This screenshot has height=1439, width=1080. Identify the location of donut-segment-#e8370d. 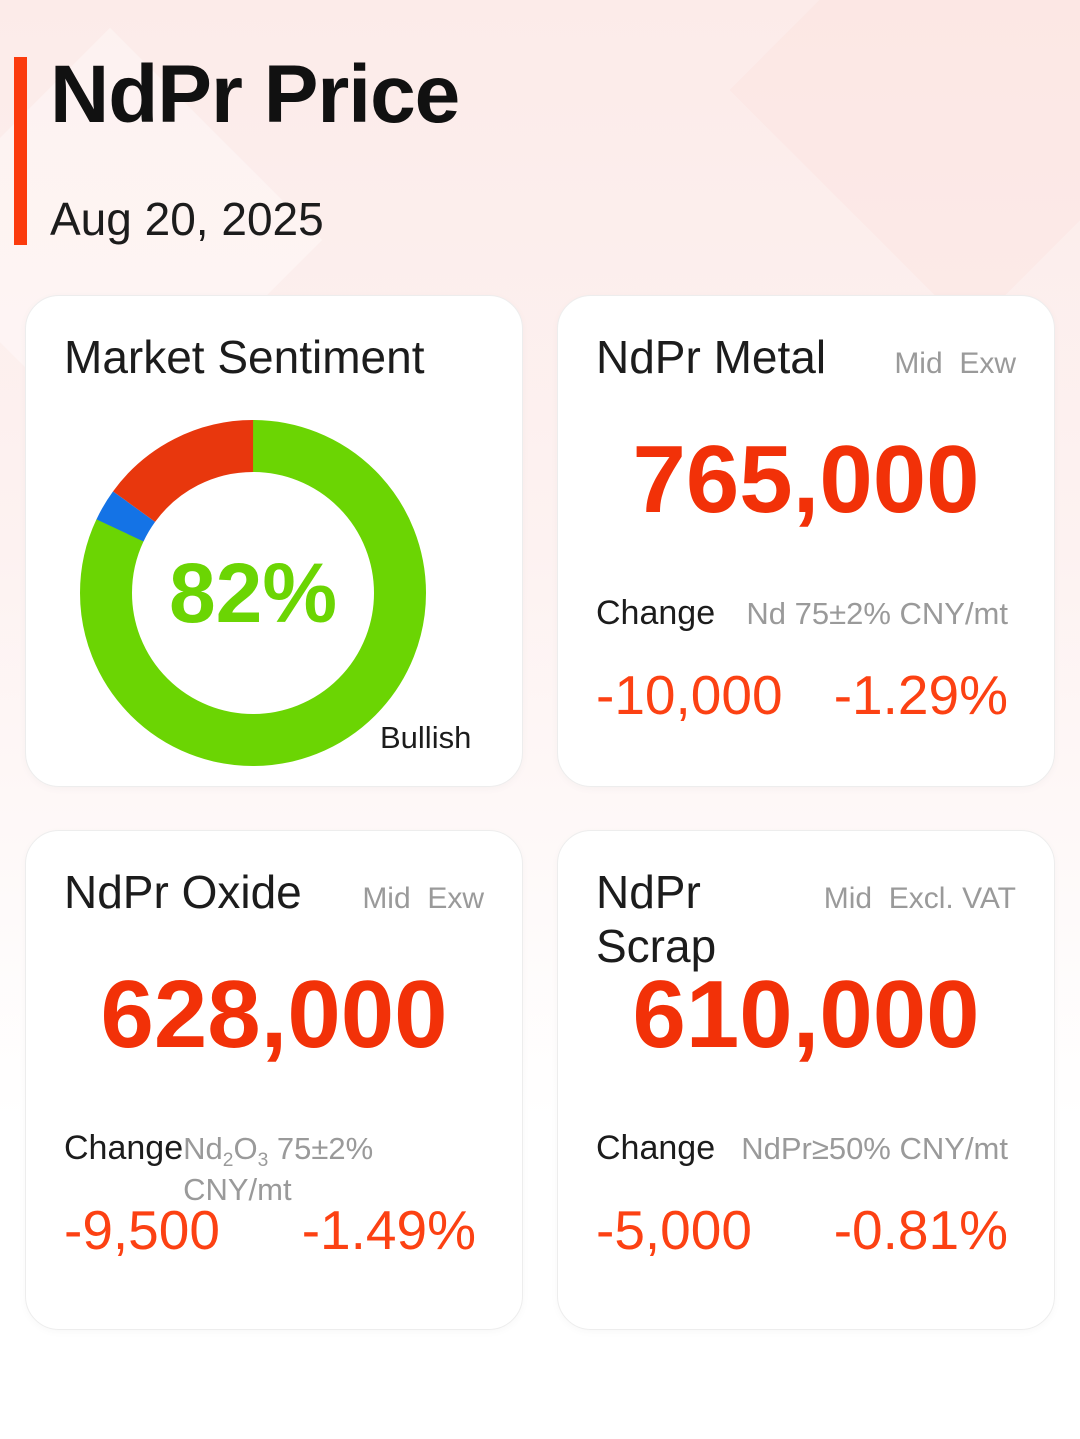
(252, 593).